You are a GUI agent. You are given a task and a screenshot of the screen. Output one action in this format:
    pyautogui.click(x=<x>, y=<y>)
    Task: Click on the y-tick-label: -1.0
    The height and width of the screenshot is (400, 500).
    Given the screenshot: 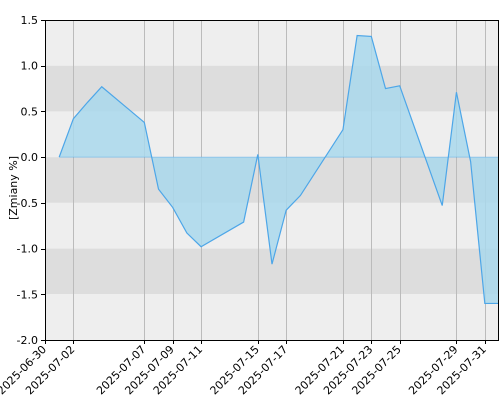 What is the action you would take?
    pyautogui.click(x=27, y=249)
    